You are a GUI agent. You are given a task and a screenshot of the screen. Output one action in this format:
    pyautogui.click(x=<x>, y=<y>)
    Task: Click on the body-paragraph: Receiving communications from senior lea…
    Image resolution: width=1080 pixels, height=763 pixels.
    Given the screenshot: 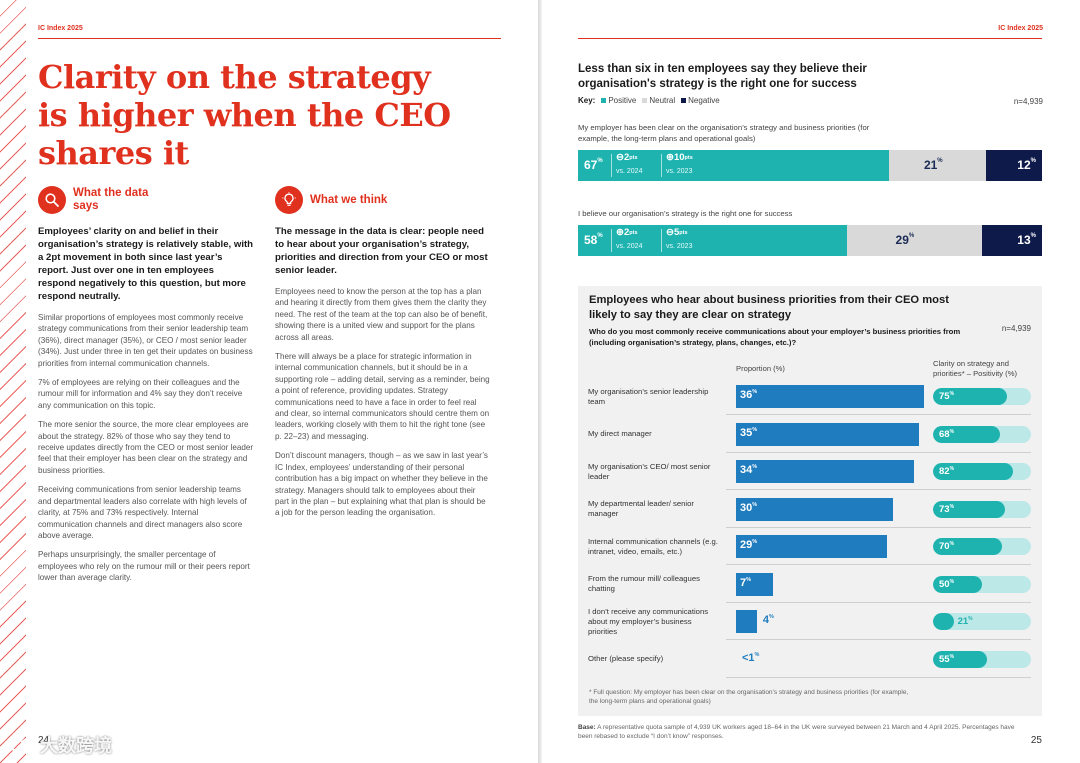 What is the action you would take?
    pyautogui.click(x=142, y=512)
    